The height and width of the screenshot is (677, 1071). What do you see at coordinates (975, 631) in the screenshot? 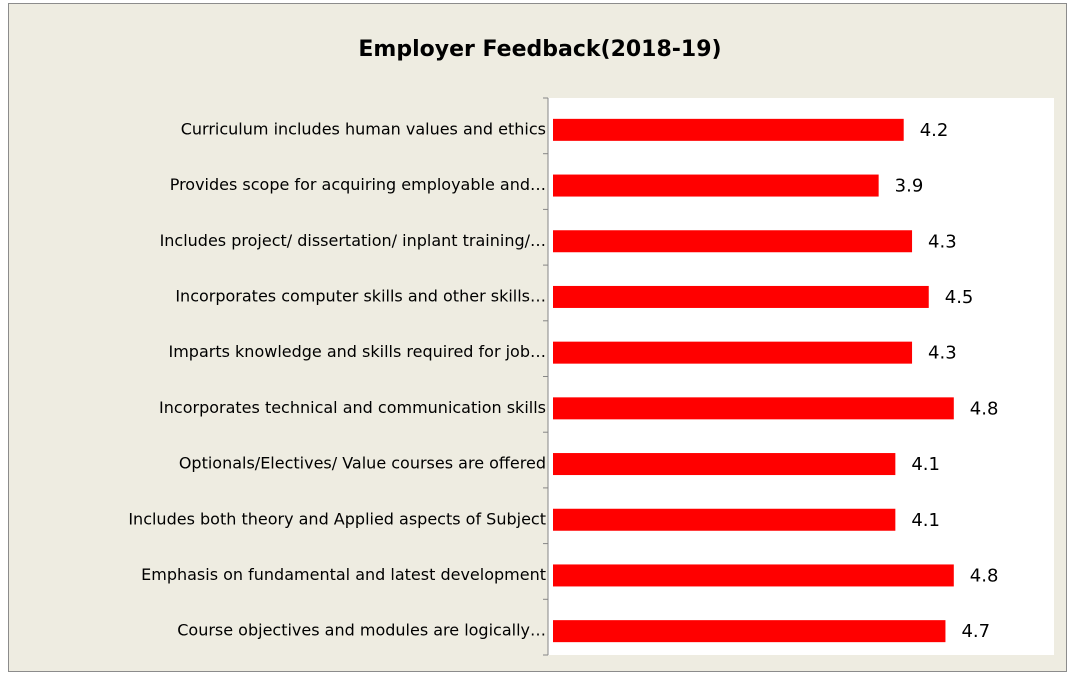
I see `data-label: 4.7` at bounding box center [975, 631].